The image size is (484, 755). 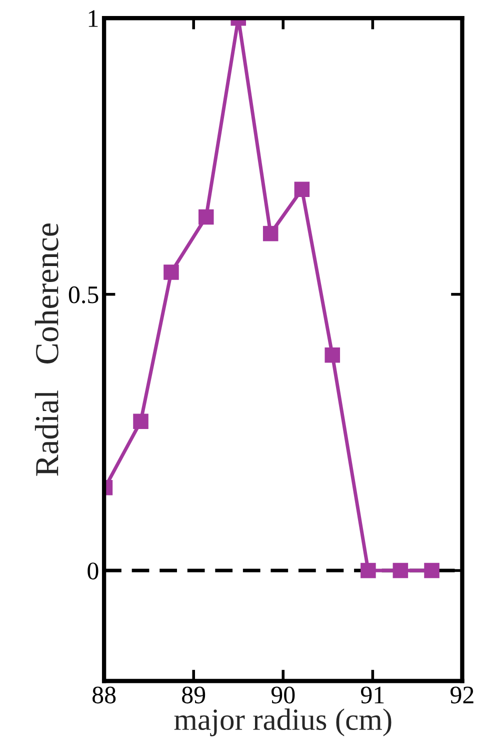 What do you see at coordinates (283, 722) in the screenshot?
I see `x-axis-title: major radius (cm)` at bounding box center [283, 722].